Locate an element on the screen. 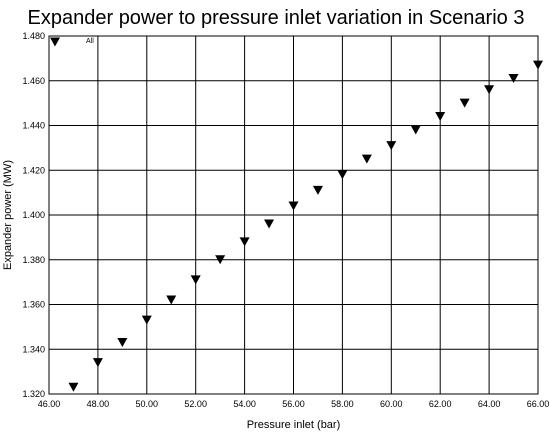 The image size is (550, 434). x-tick-label: 52.00 is located at coordinates (195, 404).